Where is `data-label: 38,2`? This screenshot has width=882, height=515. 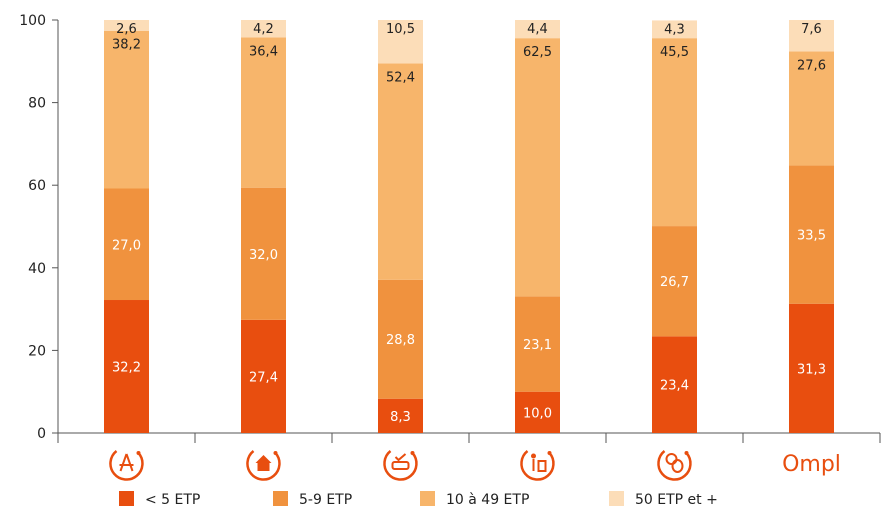 data-label: 38,2 is located at coordinates (126, 45).